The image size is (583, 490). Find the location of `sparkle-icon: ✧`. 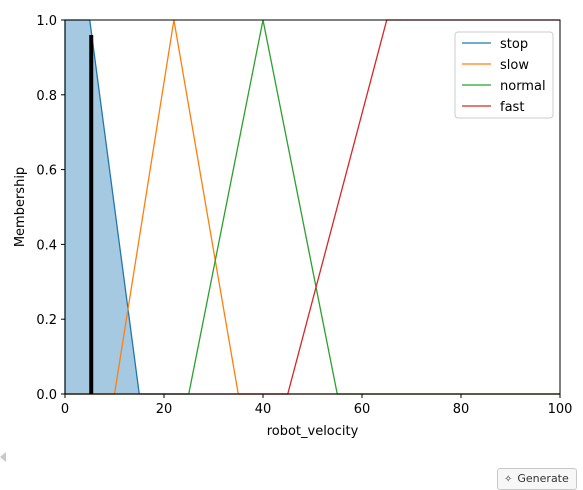

sparkle-icon: ✧ is located at coordinates (508, 479).